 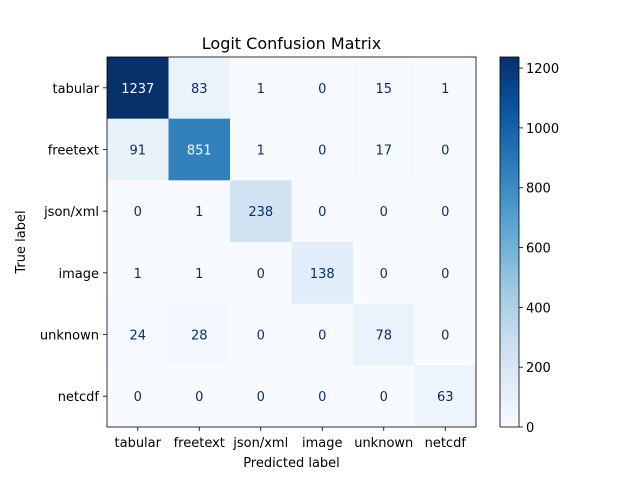 I want to click on x-tick-label: netcdf, so click(x=446, y=443).